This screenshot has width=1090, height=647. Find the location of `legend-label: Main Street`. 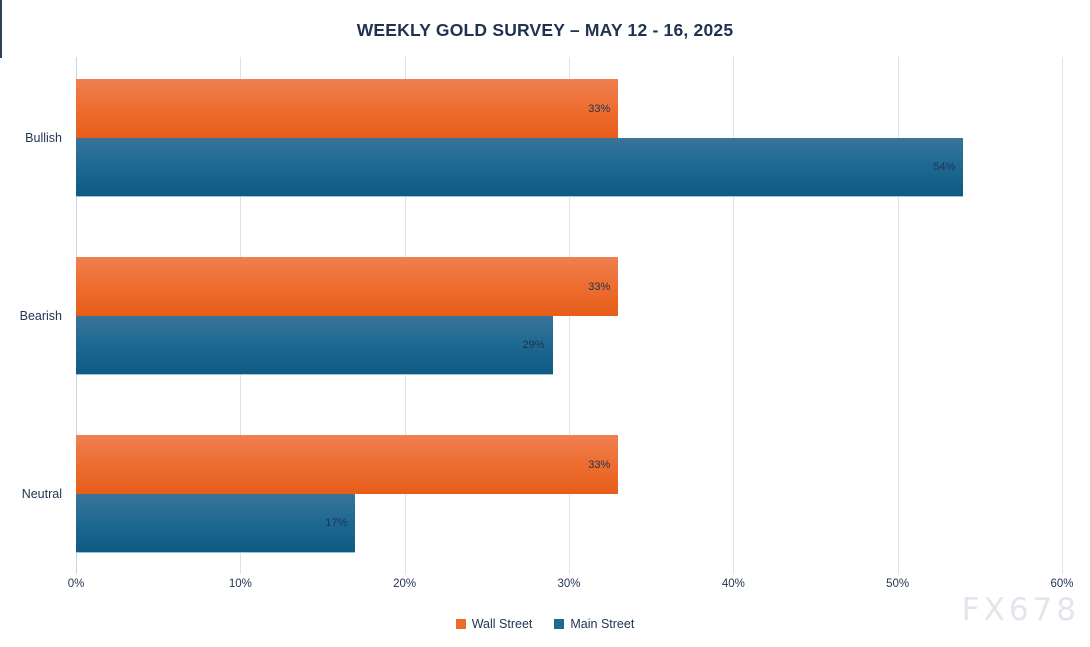

legend-label: Main Street is located at coordinates (602, 624).